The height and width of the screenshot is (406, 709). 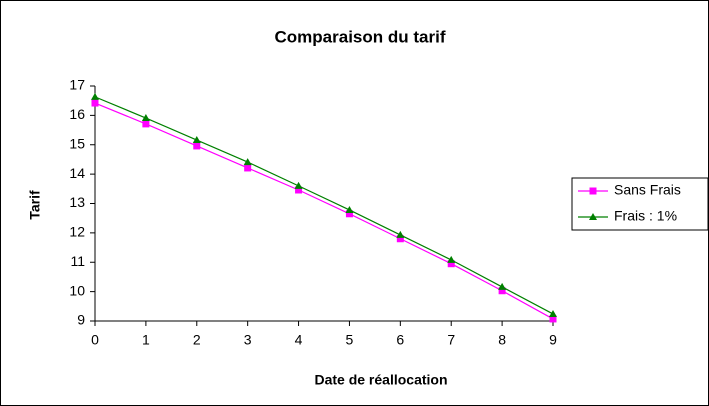 I want to click on x-tick-label: 8, so click(x=502, y=340).